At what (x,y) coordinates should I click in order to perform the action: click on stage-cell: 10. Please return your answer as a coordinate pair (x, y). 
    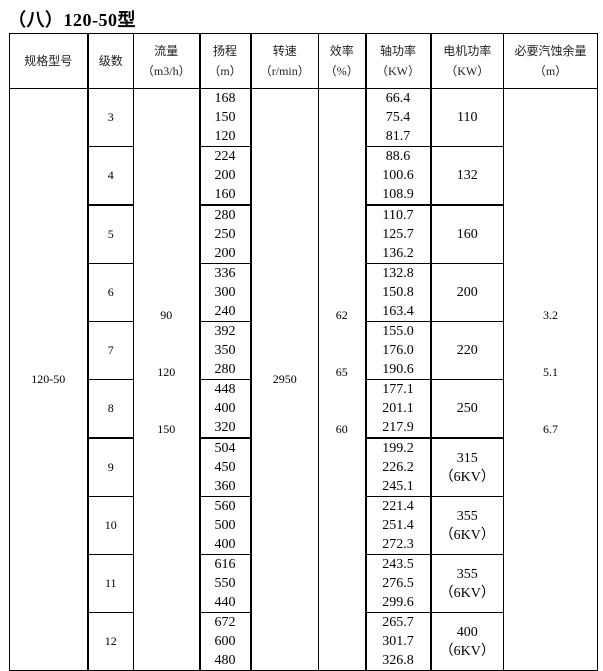
    Looking at the image, I should click on (110, 525).